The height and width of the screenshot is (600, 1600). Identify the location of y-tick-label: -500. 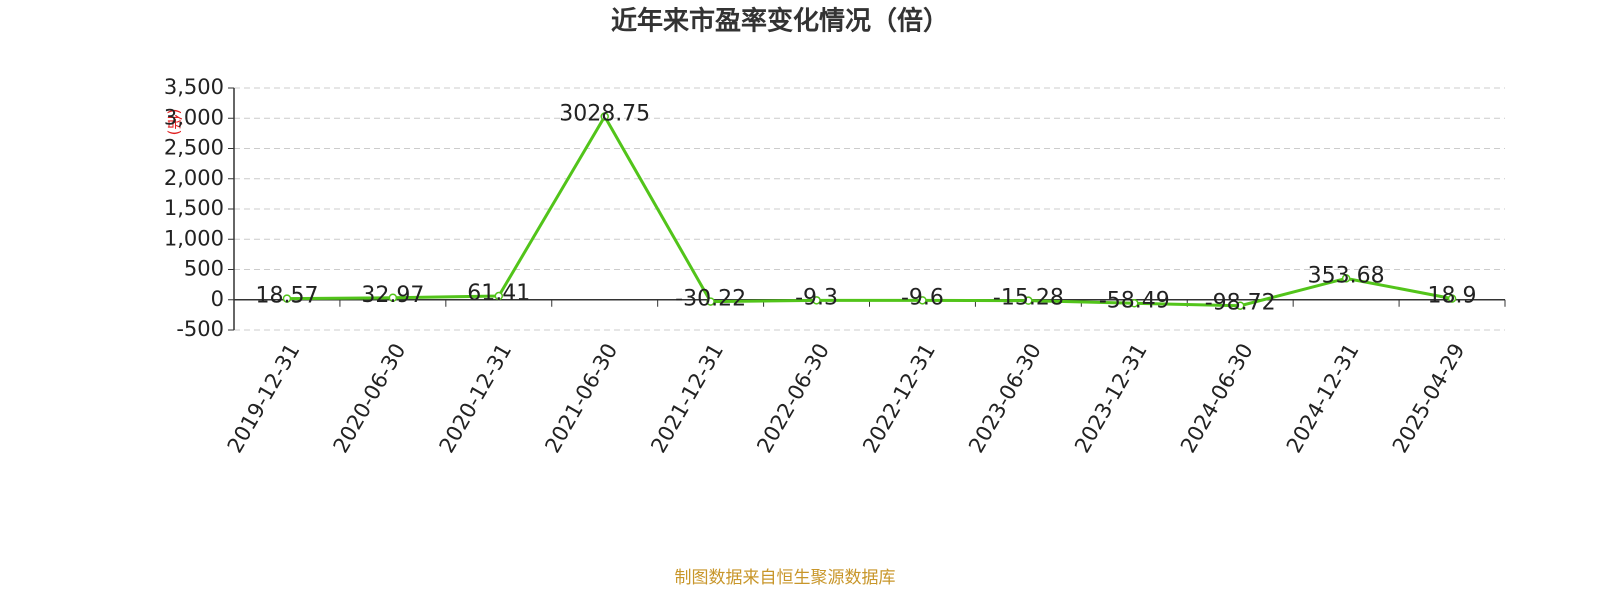
(200, 329).